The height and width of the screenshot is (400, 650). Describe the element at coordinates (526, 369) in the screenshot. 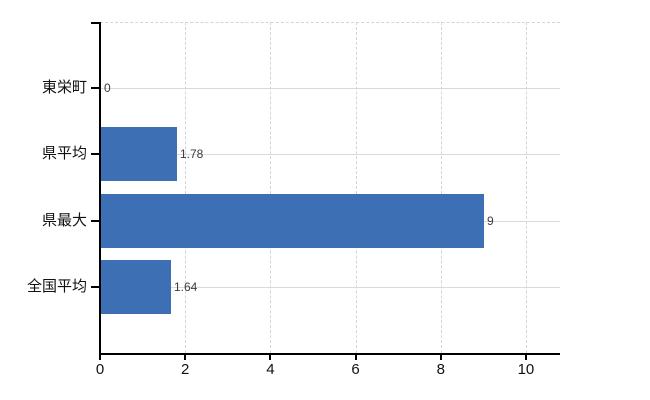

I see `x-tick-label: 10` at that location.